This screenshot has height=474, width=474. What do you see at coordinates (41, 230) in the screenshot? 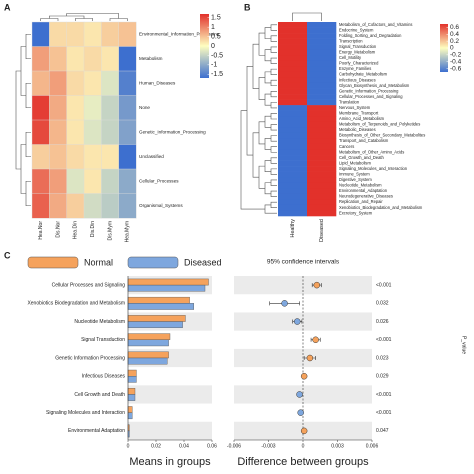
I see `column-label: Hea.Nor` at bounding box center [41, 230].